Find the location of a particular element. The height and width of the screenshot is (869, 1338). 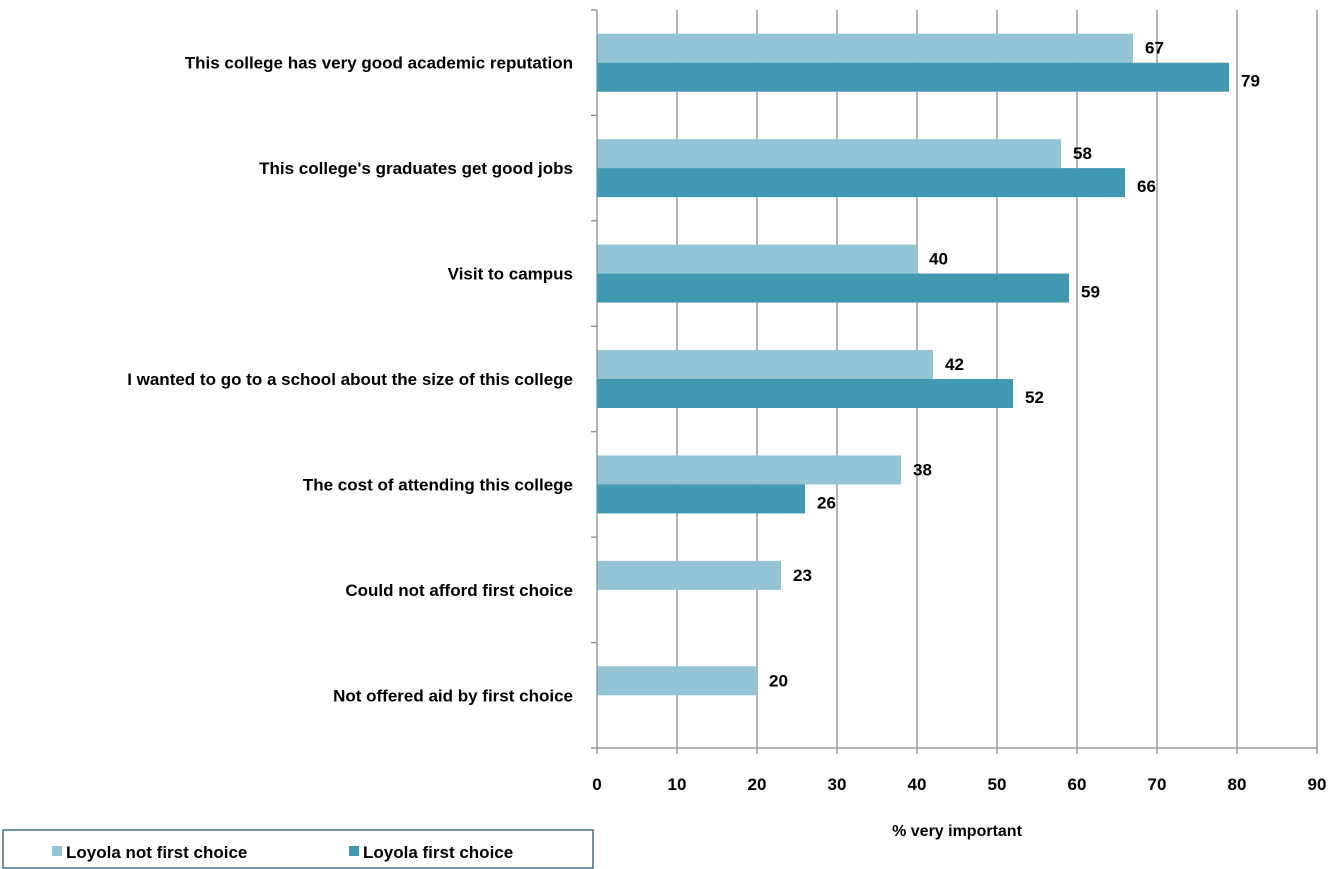

data-label: 23 is located at coordinates (802, 575).